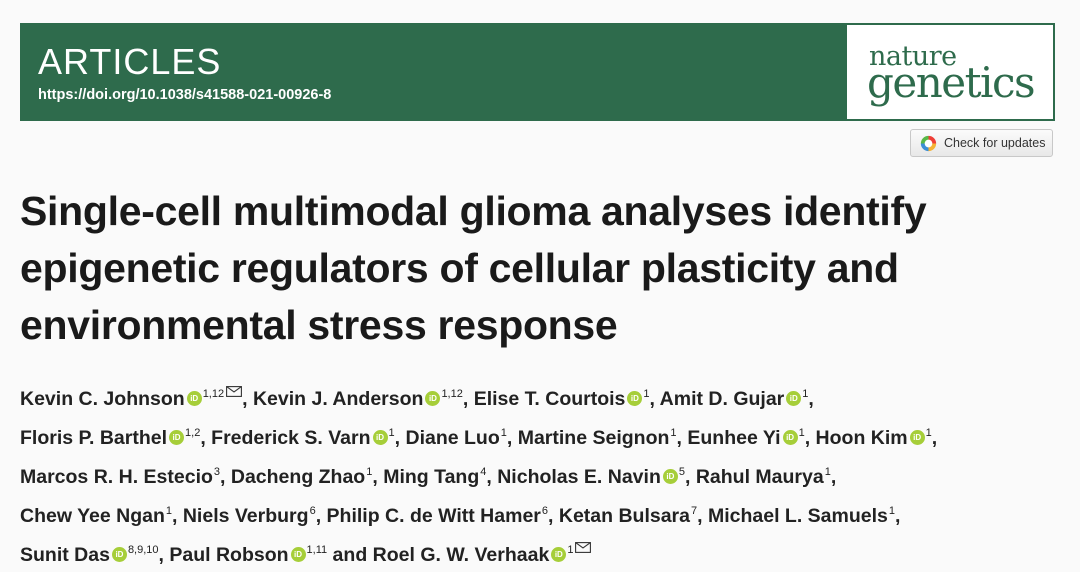 This screenshot has width=1080, height=572. I want to click on author-separator: and, so click(350, 555).